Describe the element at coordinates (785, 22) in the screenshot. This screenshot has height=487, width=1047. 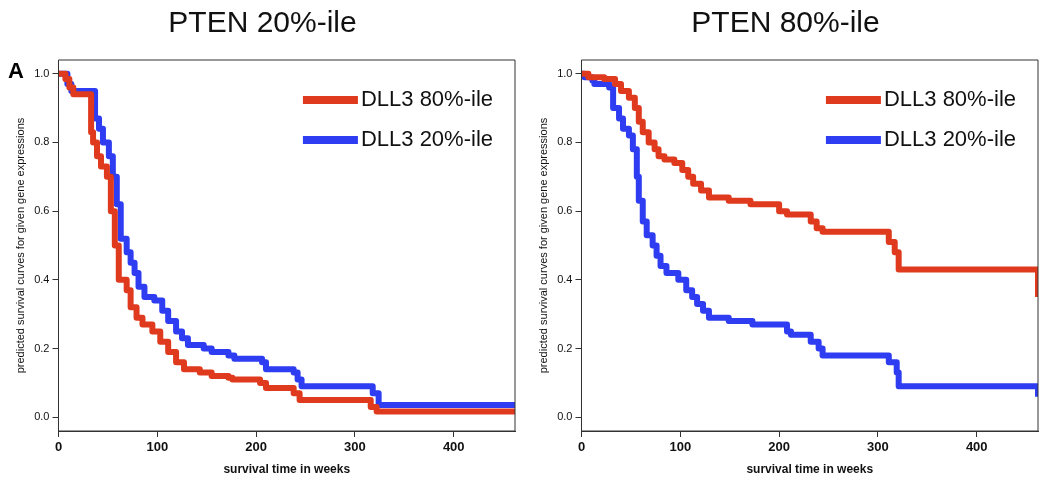
I see `chart-title: PTEN 80%-ile` at that location.